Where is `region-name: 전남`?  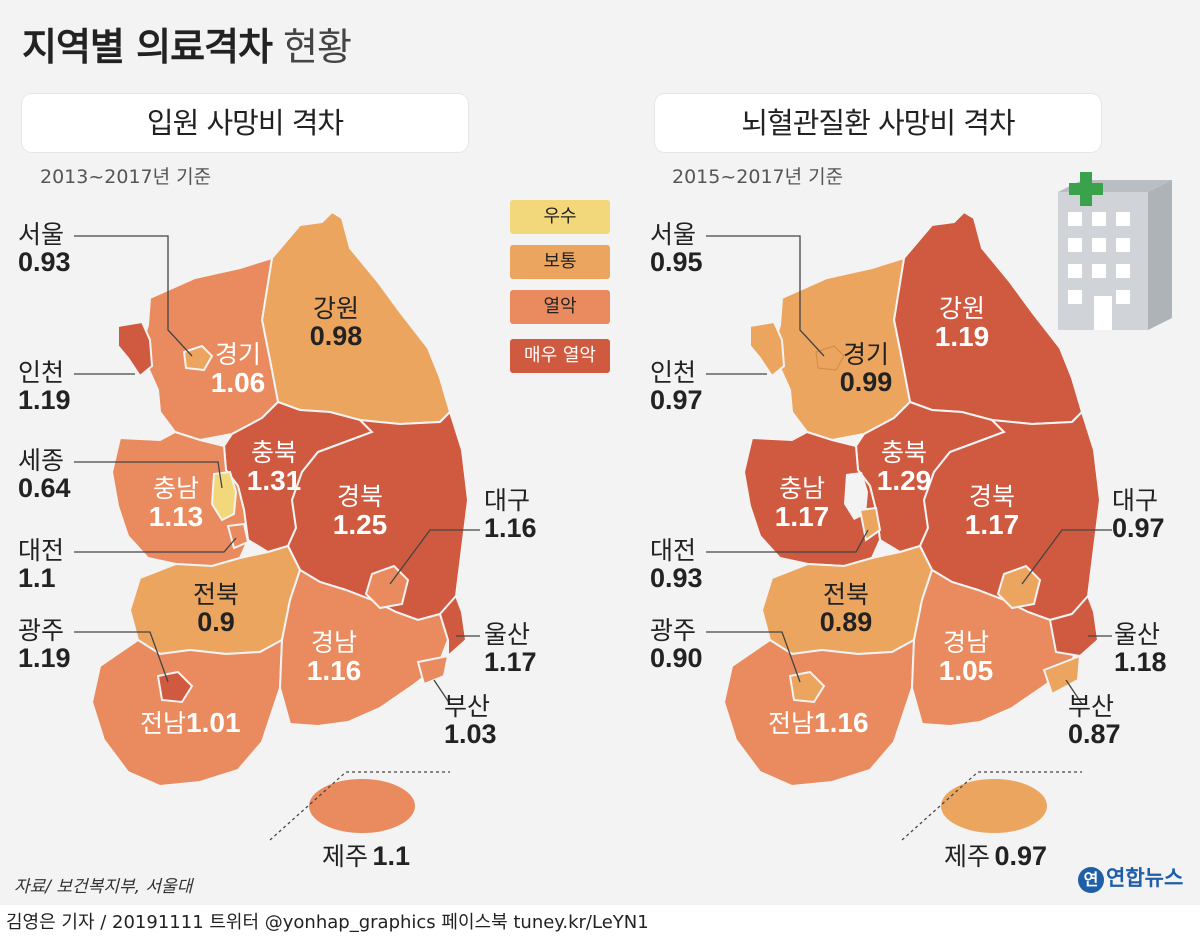
region-name: 전남 is located at coordinates (791, 724).